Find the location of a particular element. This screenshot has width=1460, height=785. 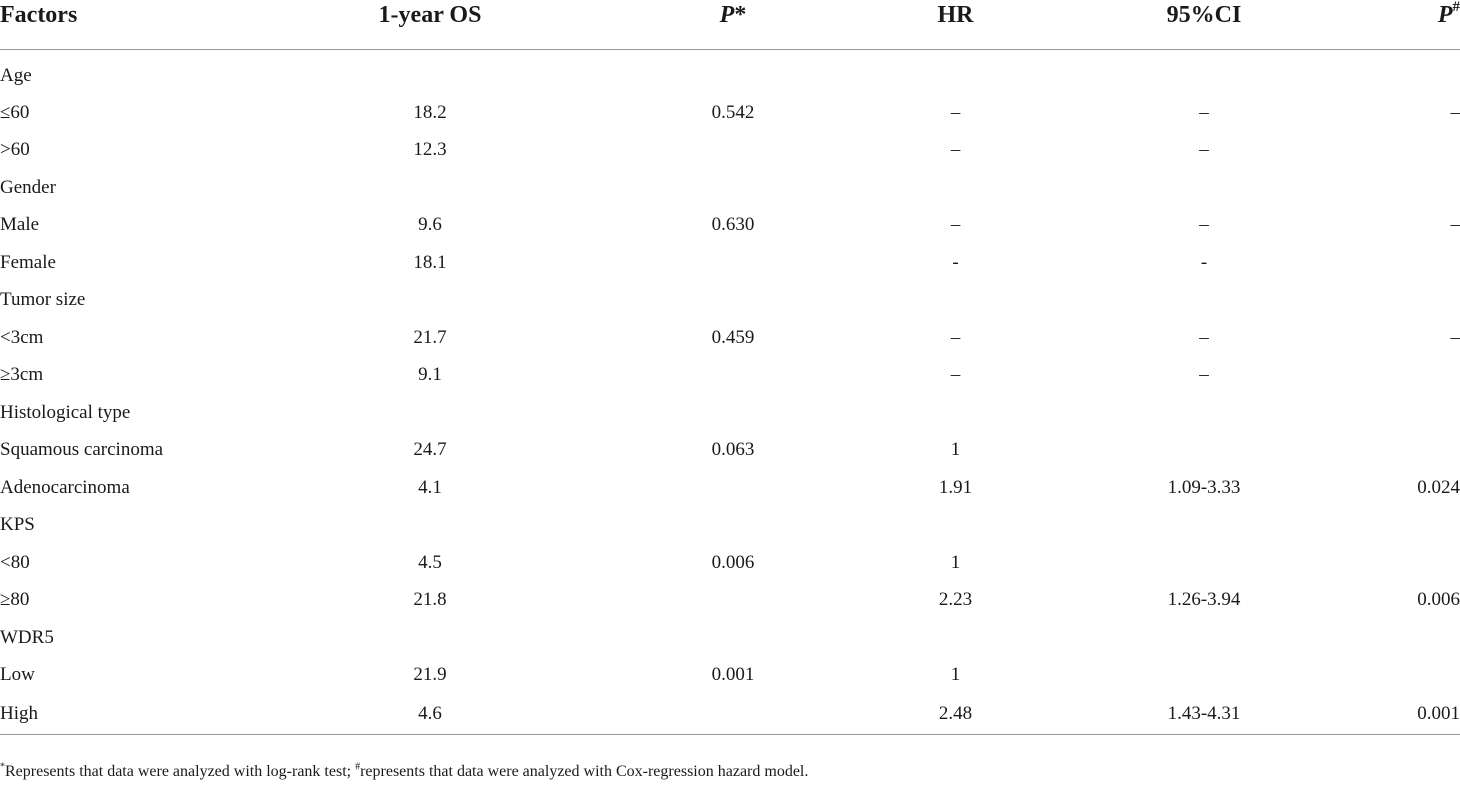

table-row: Female 18.1 - - is located at coordinates (730, 263).